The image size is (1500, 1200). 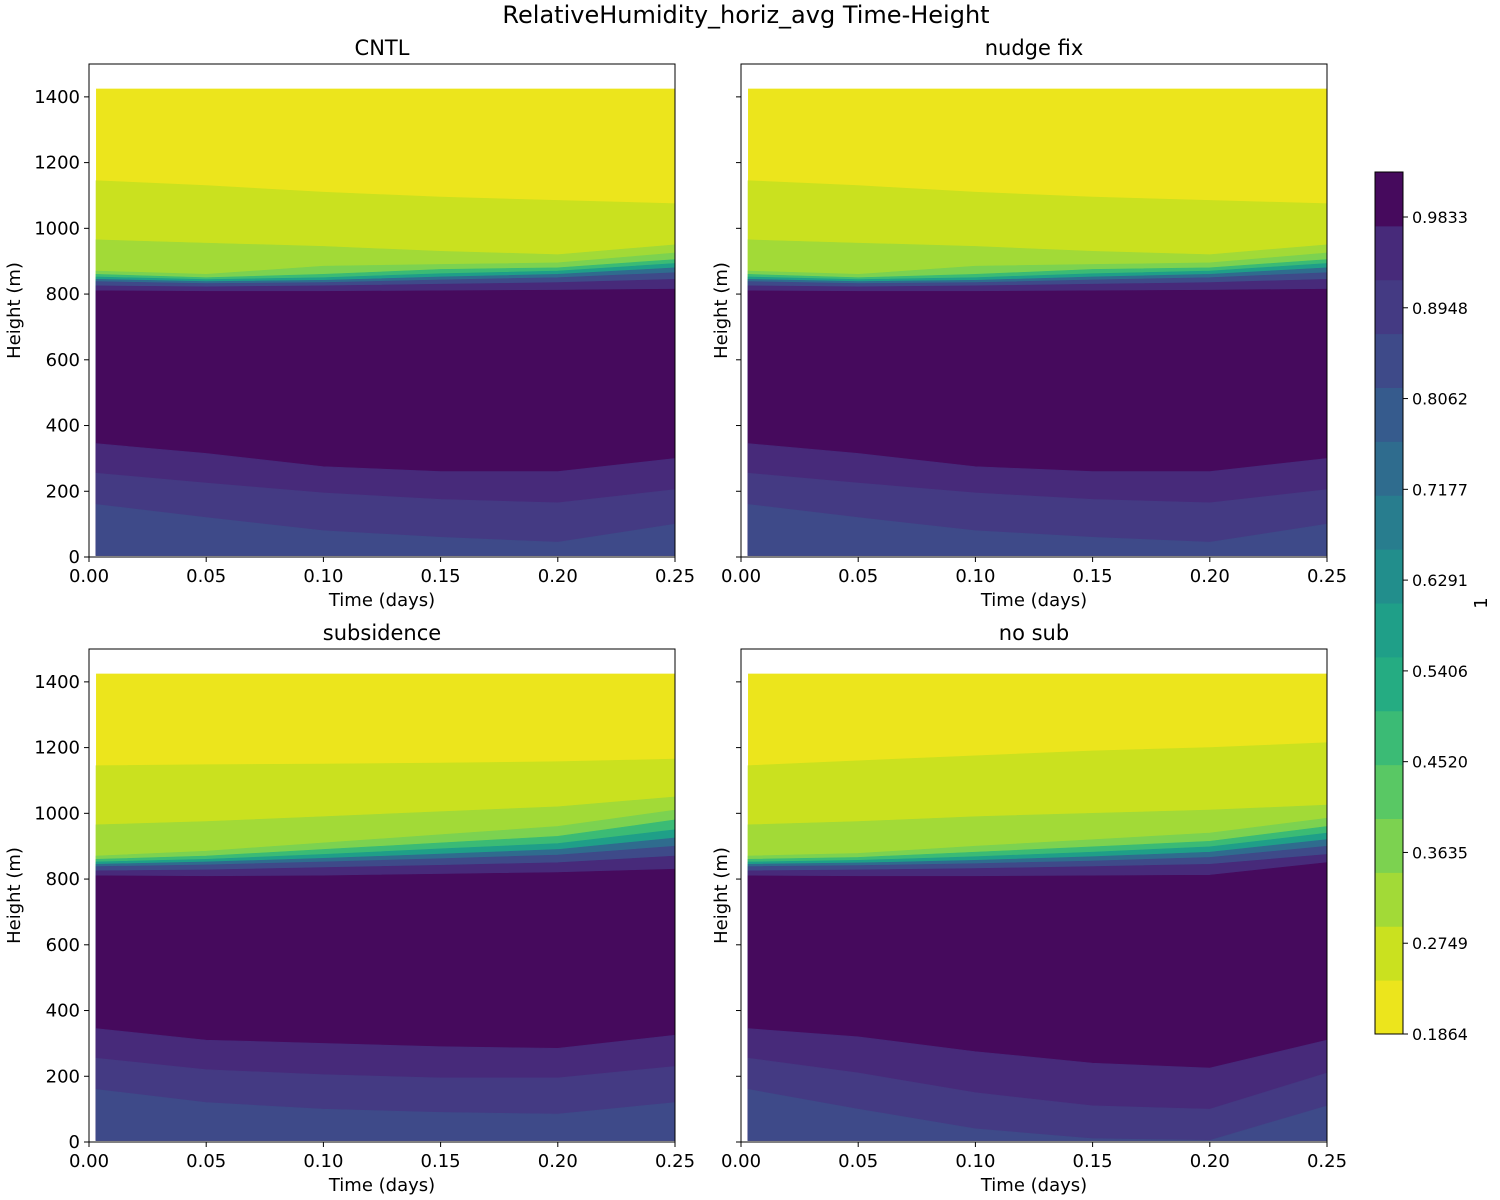 What do you see at coordinates (1440, 943) in the screenshot?
I see `colorbar-tick-label: 0.2749` at bounding box center [1440, 943].